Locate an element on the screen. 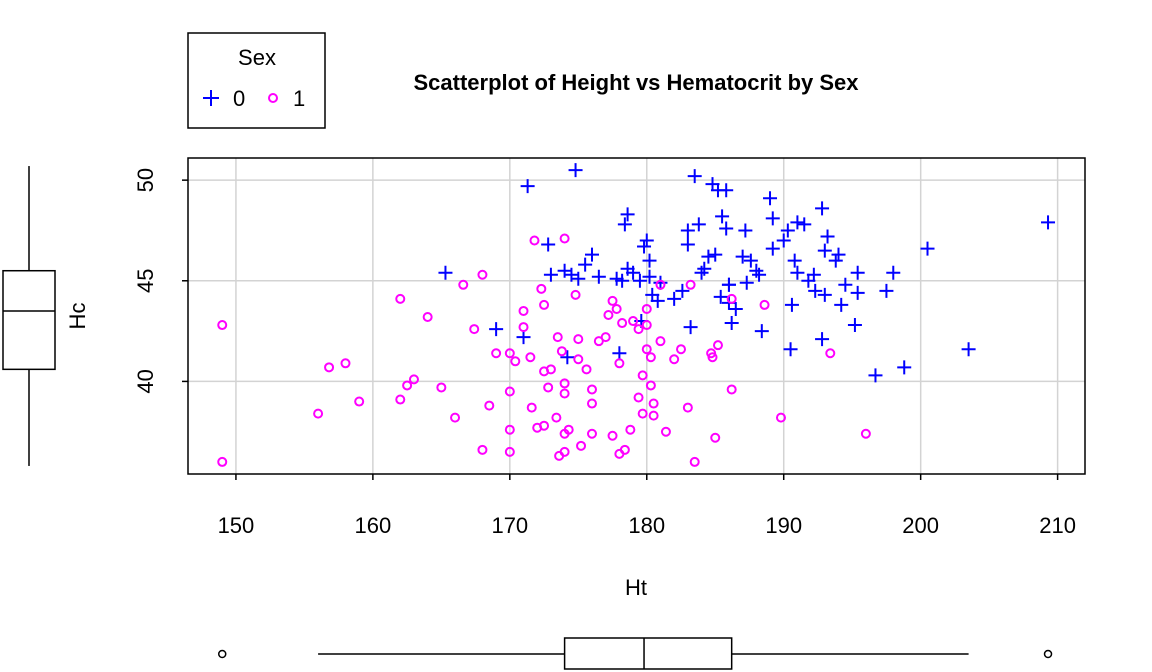 This screenshot has width=1152, height=672. y-tick-label: 50 is located at coordinates (145, 180).